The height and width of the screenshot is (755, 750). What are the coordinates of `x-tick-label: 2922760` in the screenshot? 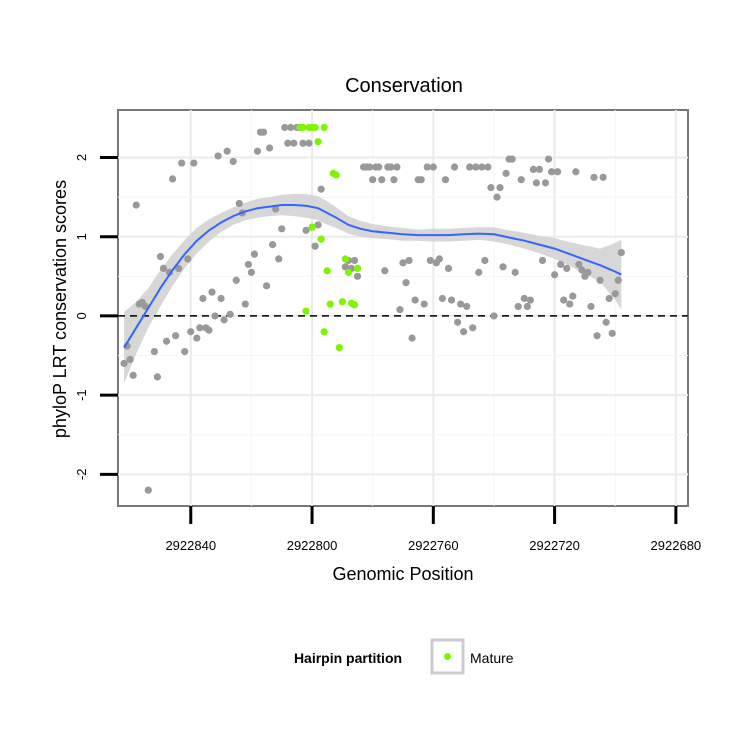 It's located at (433, 545).